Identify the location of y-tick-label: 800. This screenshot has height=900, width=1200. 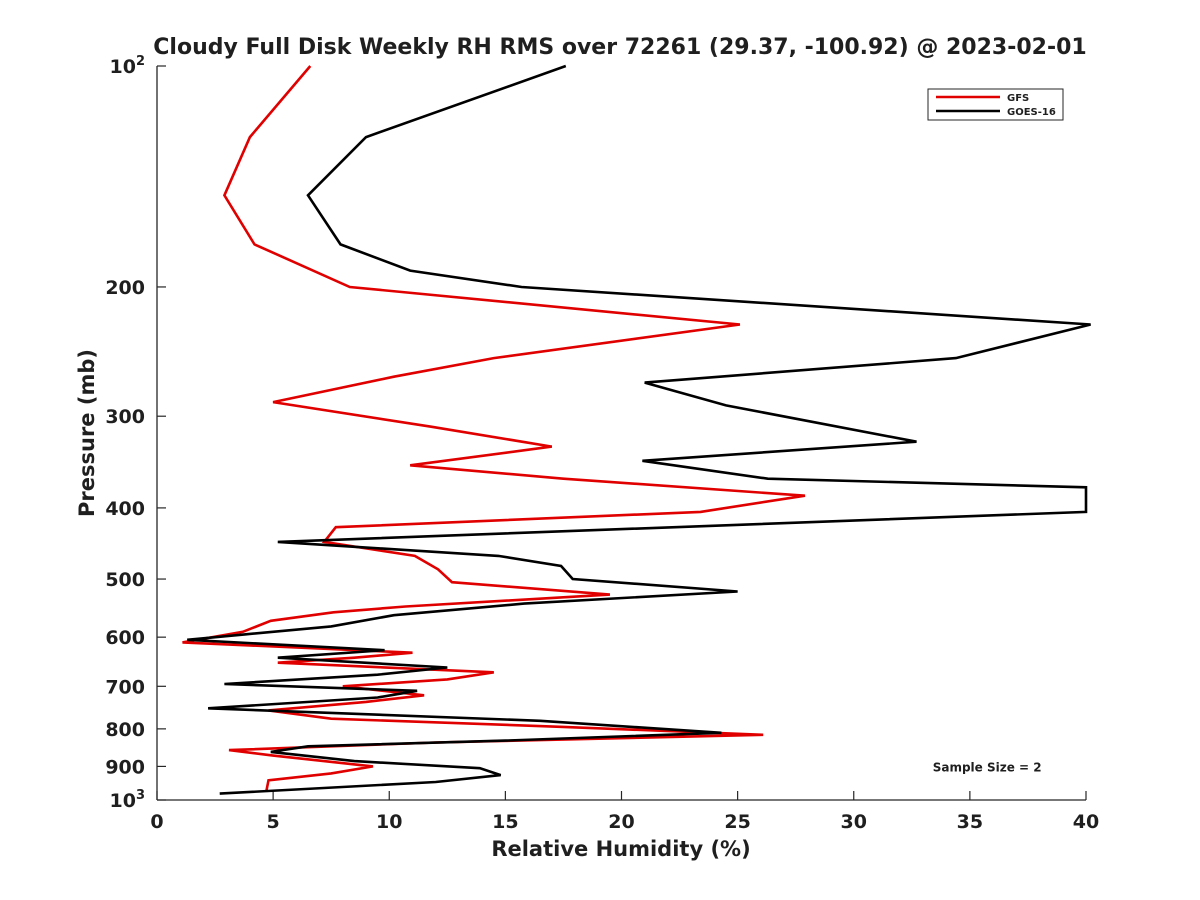
(125, 730).